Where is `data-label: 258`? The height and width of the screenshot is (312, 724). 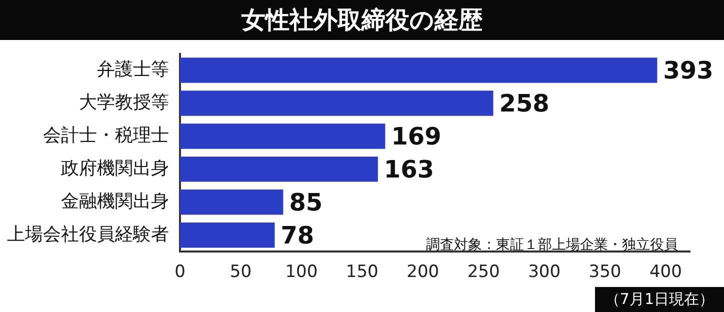 data-label: 258 is located at coordinates (524, 103).